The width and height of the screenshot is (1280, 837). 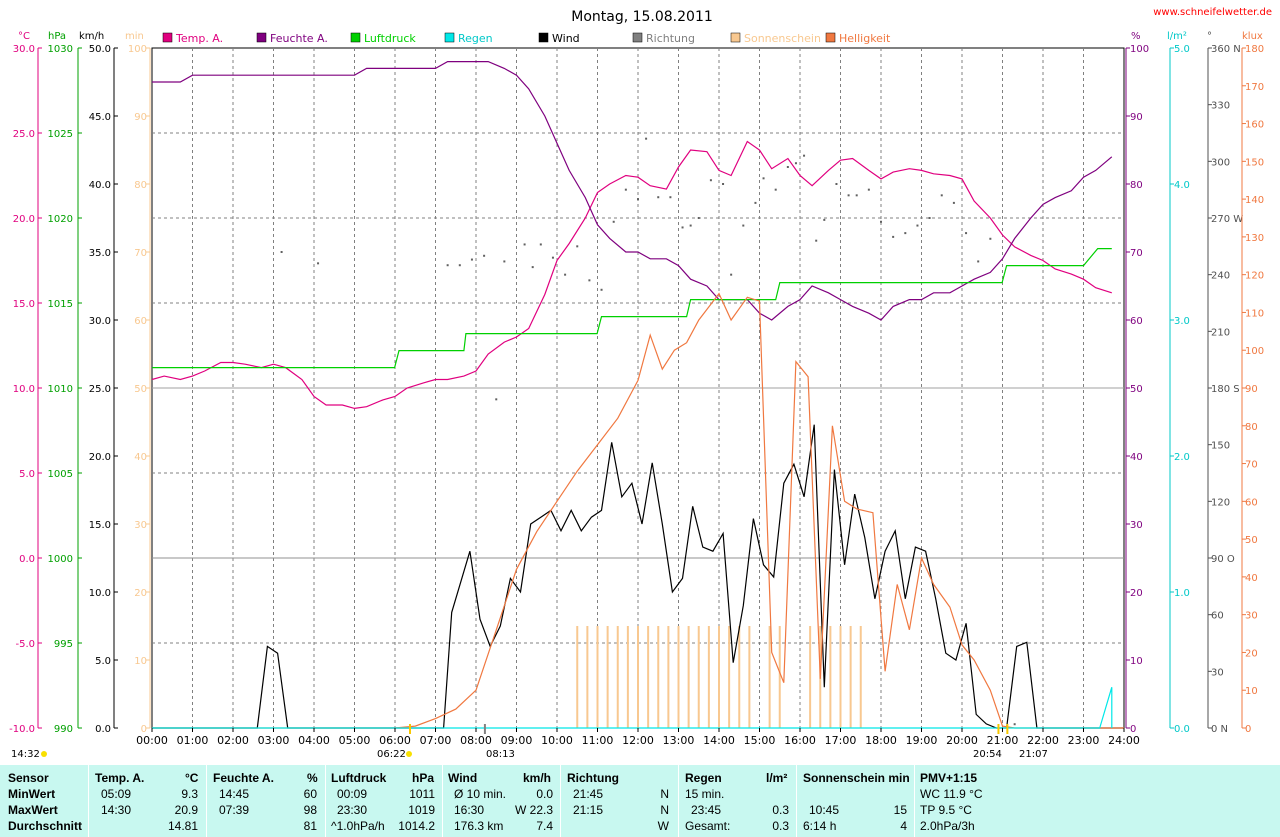 I want to click on direction-min-value: N, so click(x=664, y=794).